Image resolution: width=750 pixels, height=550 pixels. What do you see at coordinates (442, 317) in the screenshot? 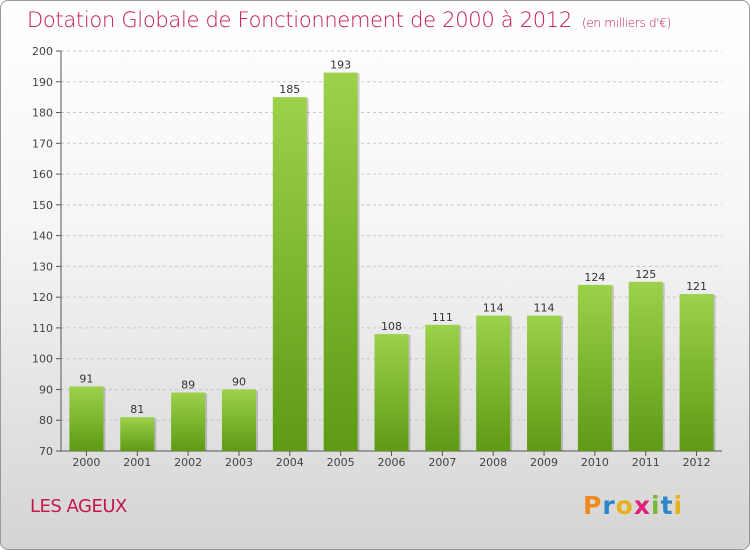
I see `value-label: 111` at bounding box center [442, 317].